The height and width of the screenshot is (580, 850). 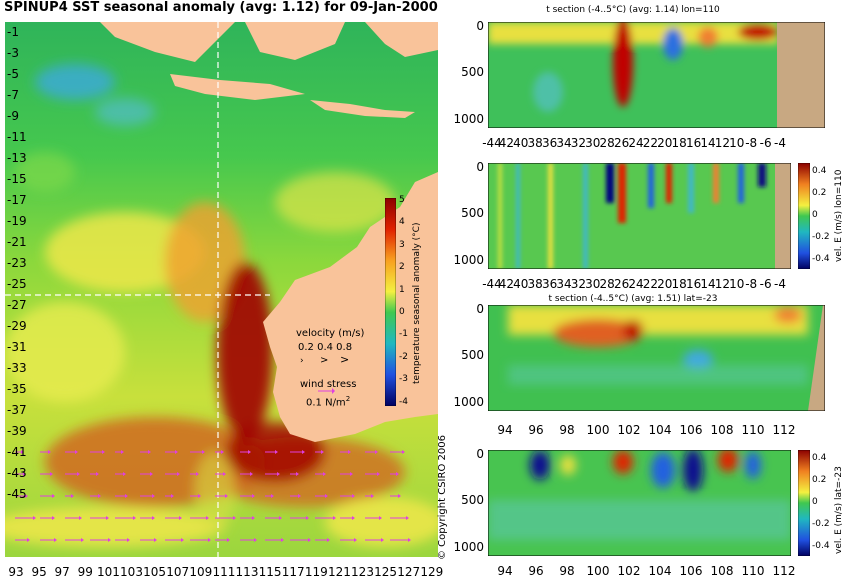 What do you see at coordinates (821, 524) in the screenshot?
I see `panel4-colorbar-tick: -0.2` at bounding box center [821, 524].